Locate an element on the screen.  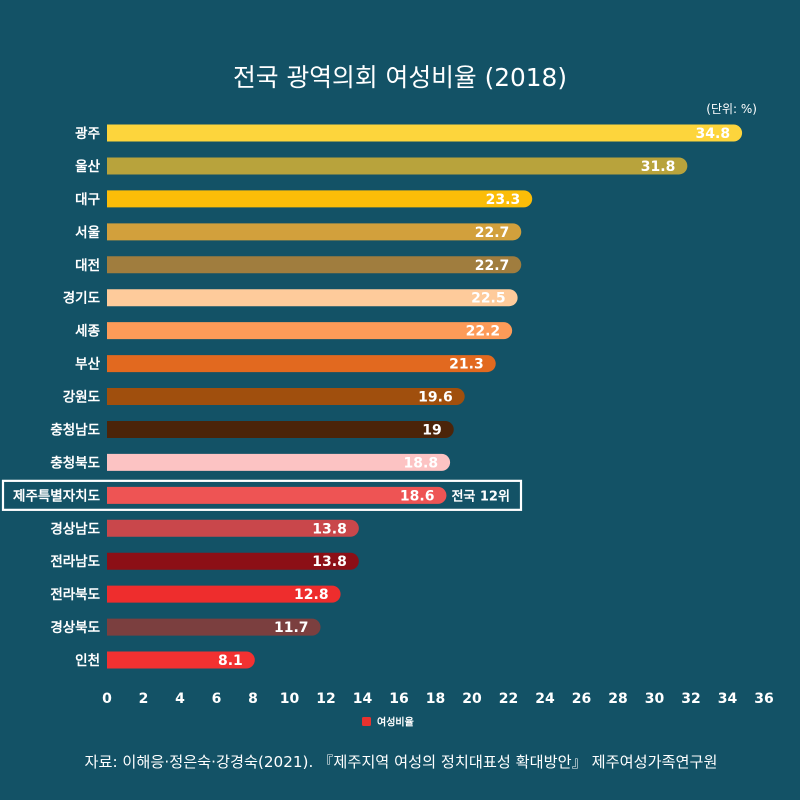
x-tick-label-4: 8 is located at coordinates (253, 699).